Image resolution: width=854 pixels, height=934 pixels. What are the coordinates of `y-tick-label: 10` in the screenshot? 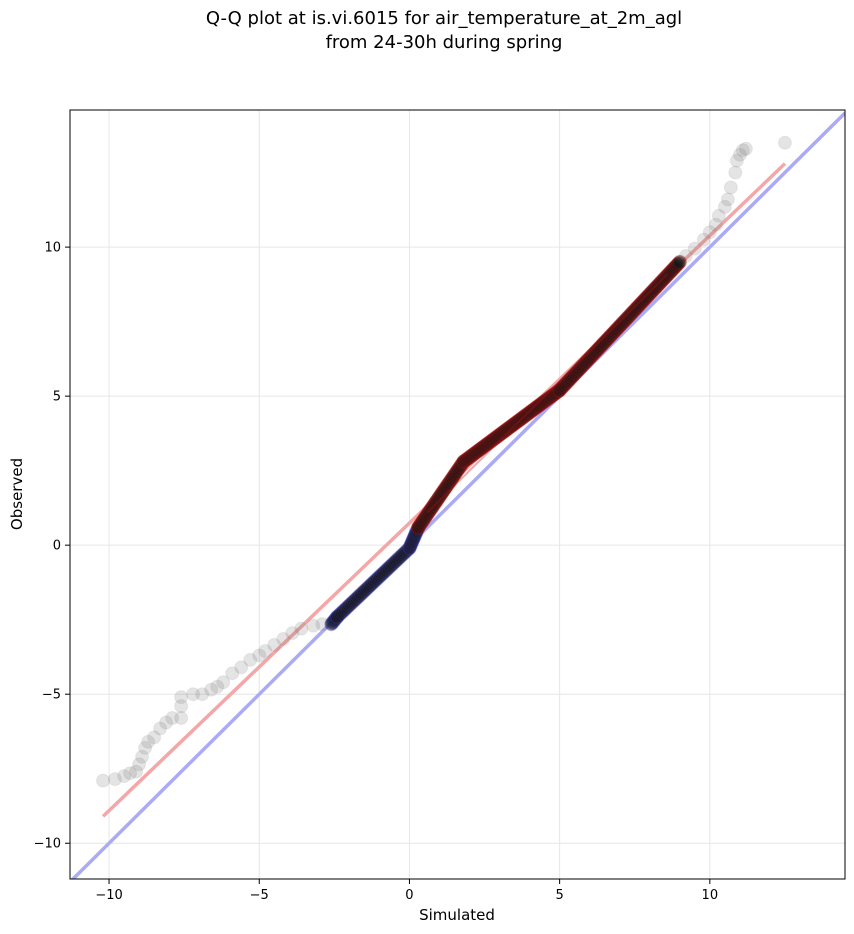 It's located at (52, 248).